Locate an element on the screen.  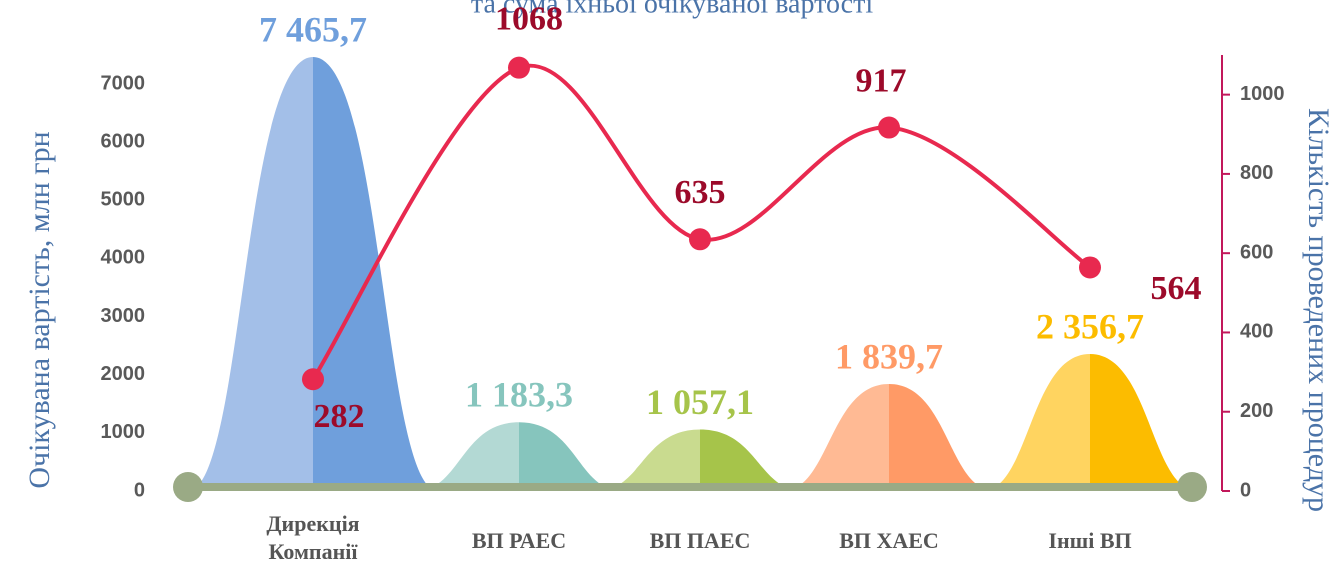
value-label: 7 465,7 is located at coordinates (313, 29).